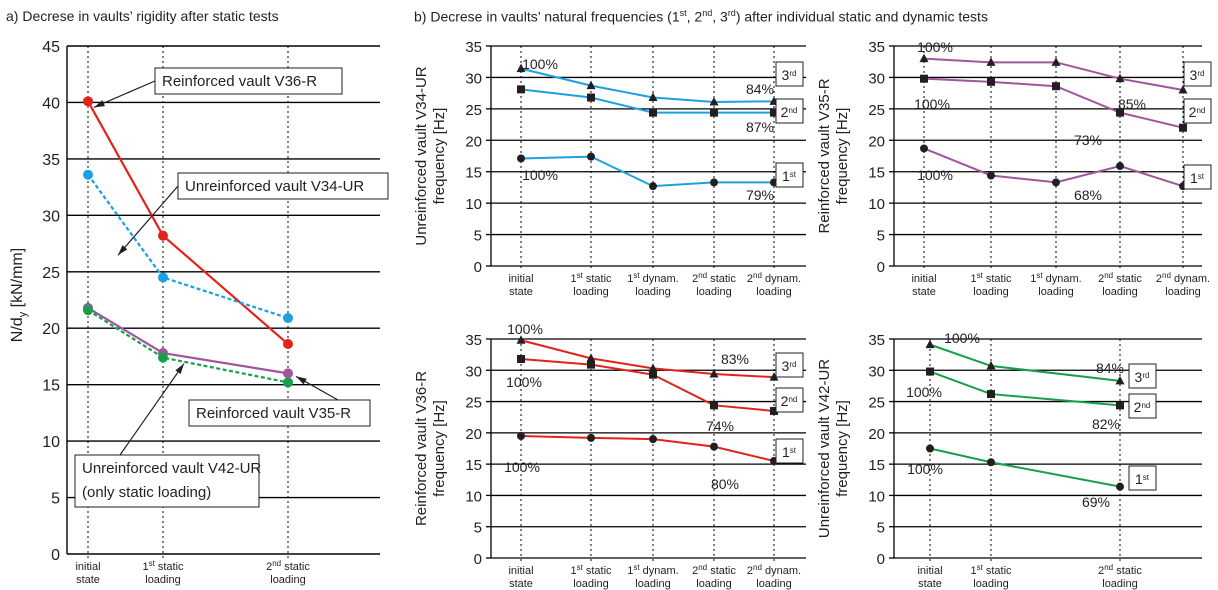 This screenshot has width=1218, height=590. I want to click on callout-label: Unreinforced vault V42-UR, so click(171, 468).